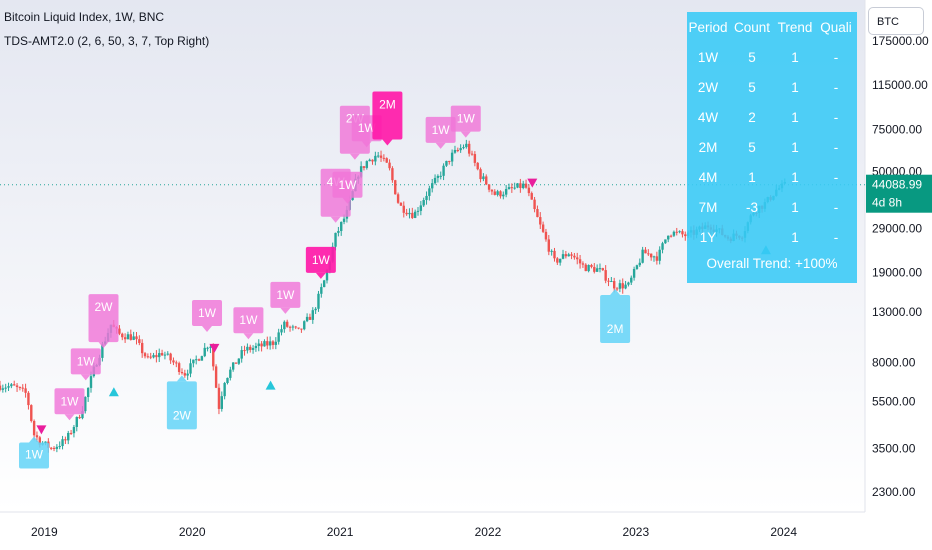 The width and height of the screenshot is (932, 550). Describe the element at coordinates (897, 185) in the screenshot. I see `last-price-value: 44088.99` at that location.